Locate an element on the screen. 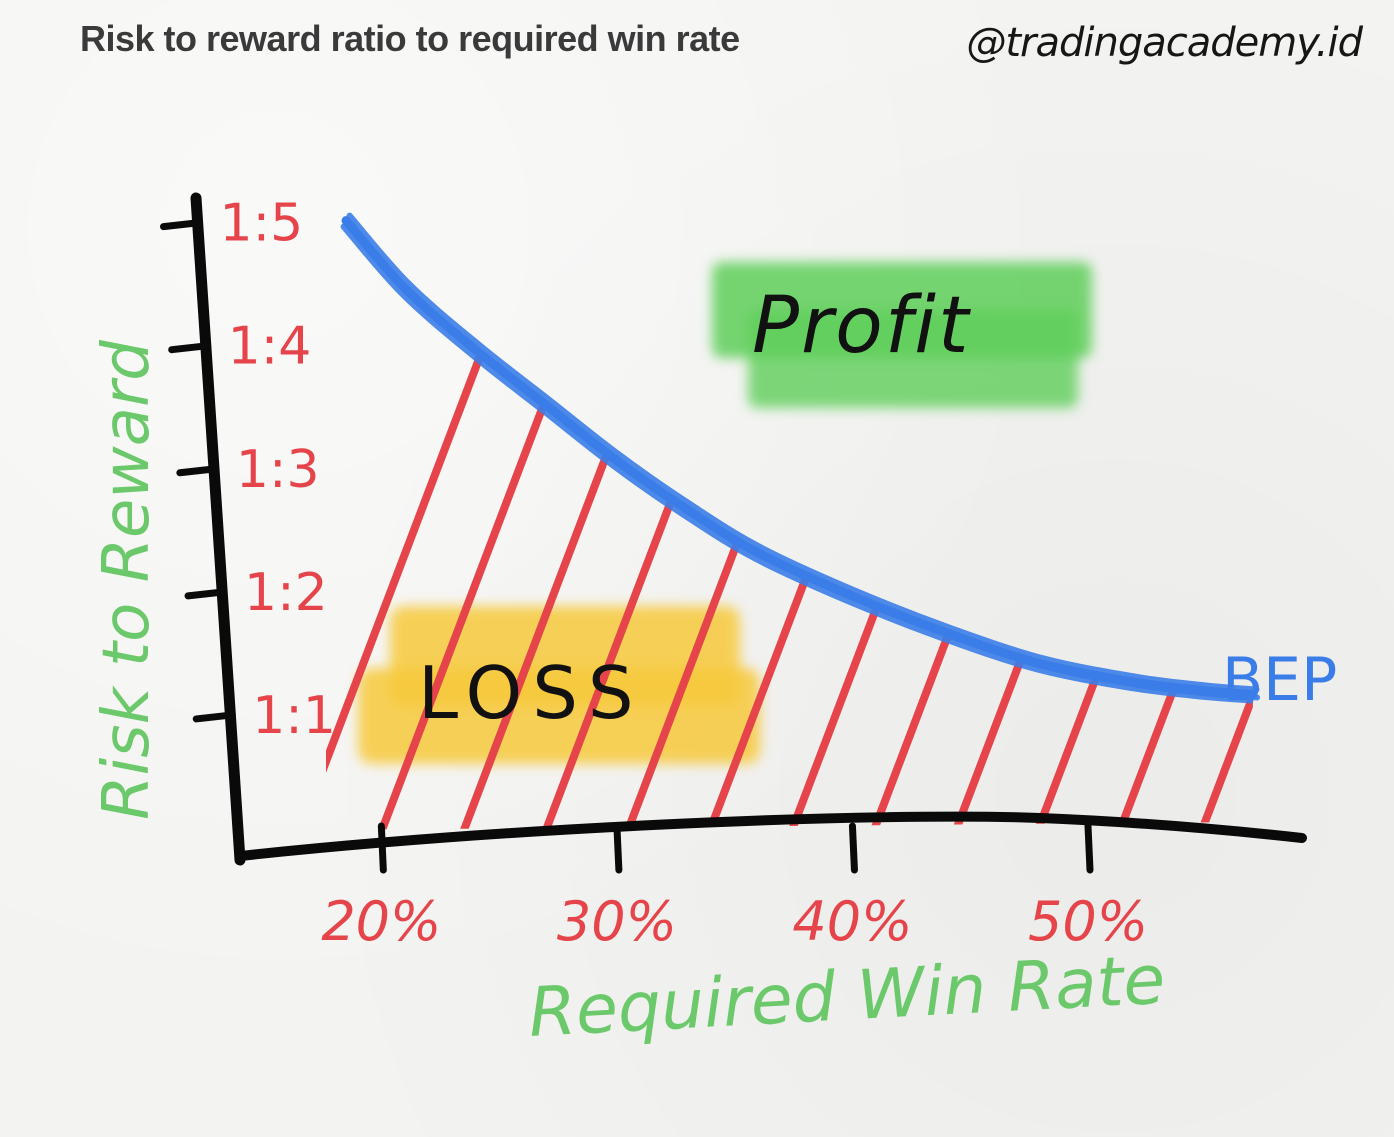  x-tick-label: 20% is located at coordinates (381, 921).